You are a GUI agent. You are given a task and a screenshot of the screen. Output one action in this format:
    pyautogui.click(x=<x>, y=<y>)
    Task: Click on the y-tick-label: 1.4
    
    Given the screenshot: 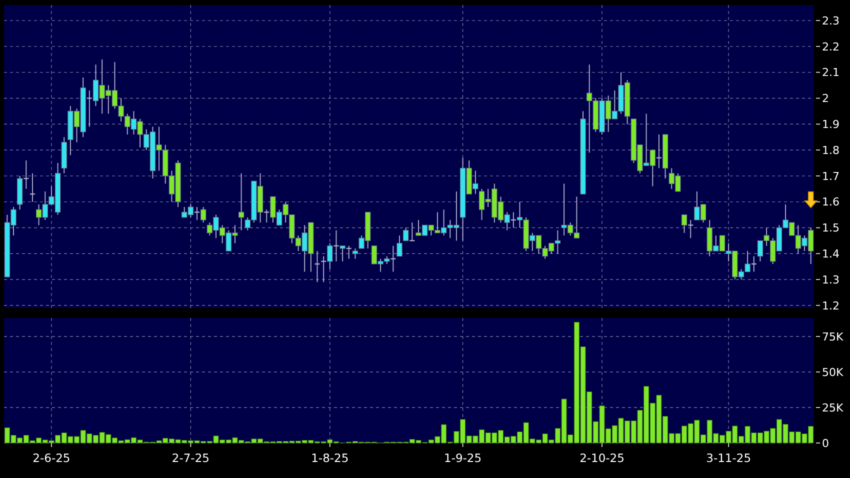 What is the action you would take?
    pyautogui.click(x=831, y=253)
    